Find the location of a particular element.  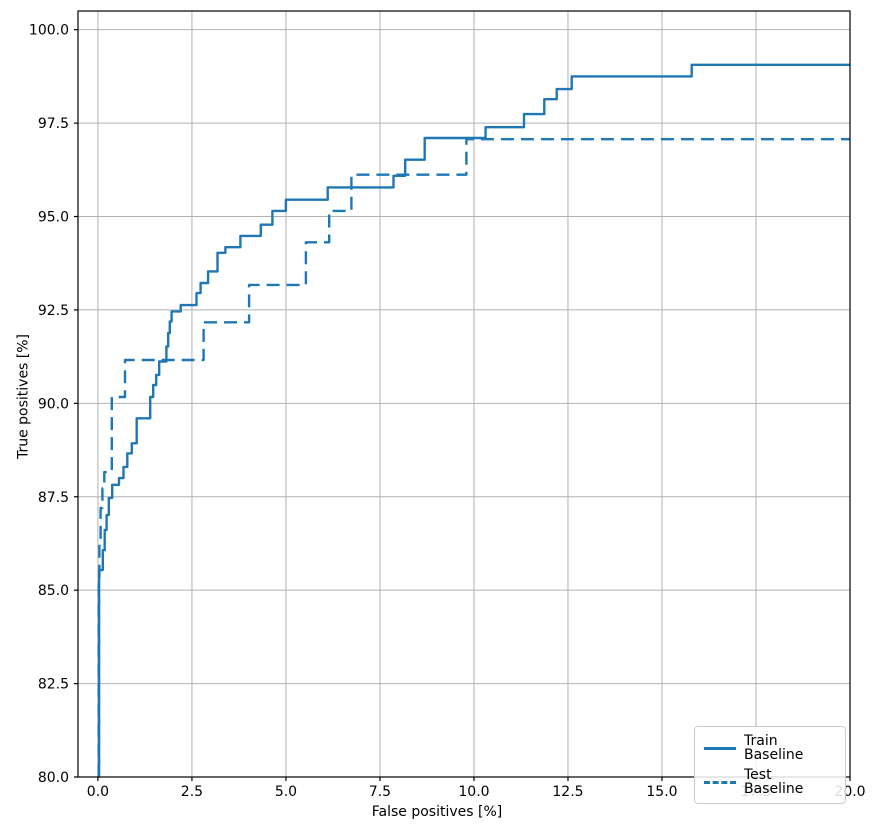

x-tick-label: 5.0 is located at coordinates (286, 792).